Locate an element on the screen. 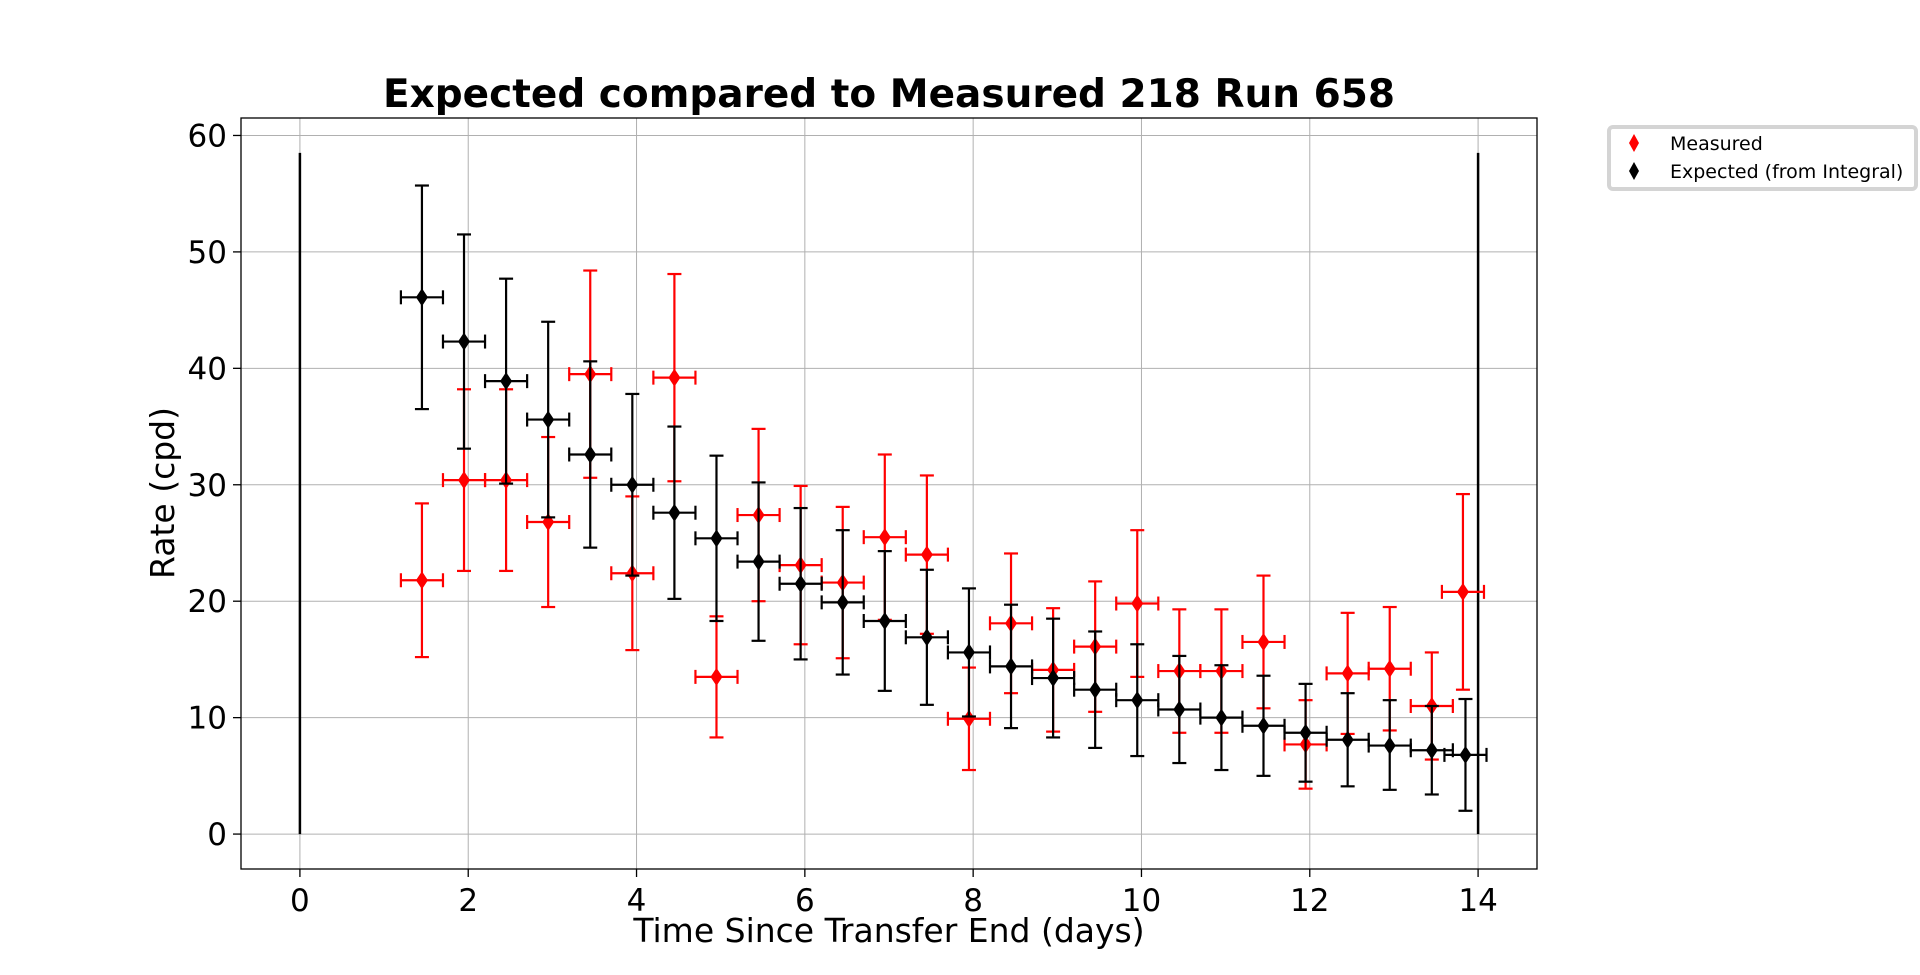  x-axis-label: Time Since Transfer End (days) is located at coordinates (888, 930).